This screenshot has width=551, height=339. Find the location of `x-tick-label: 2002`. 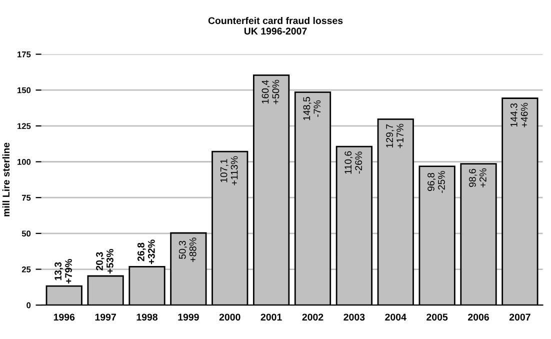

x-tick-label: 2002 is located at coordinates (313, 317).